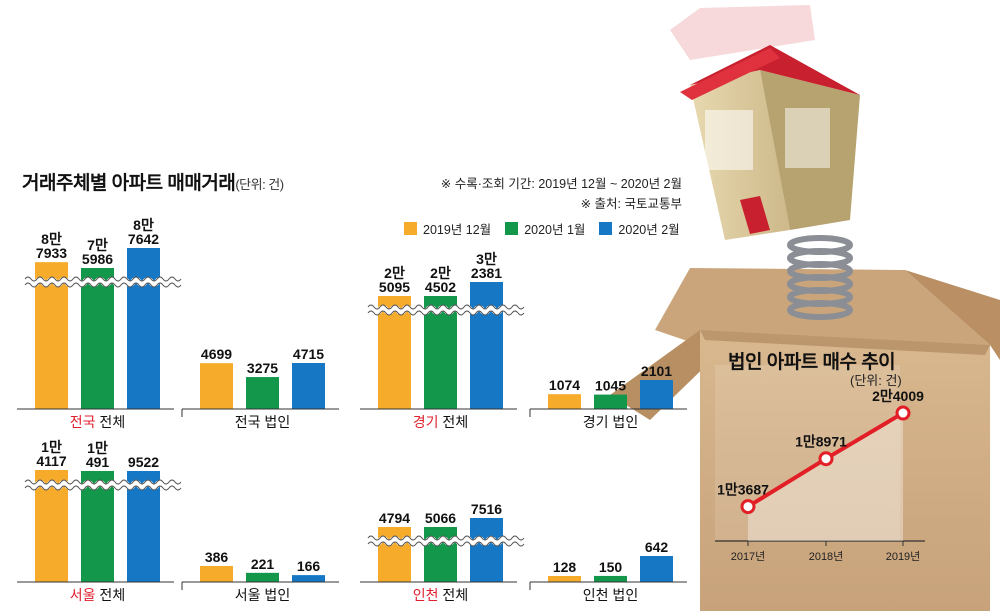  What do you see at coordinates (153, 183) in the screenshot?
I see `chart-title: 거래주체별 아파트 매매거래(단위: 건)` at bounding box center [153, 183].